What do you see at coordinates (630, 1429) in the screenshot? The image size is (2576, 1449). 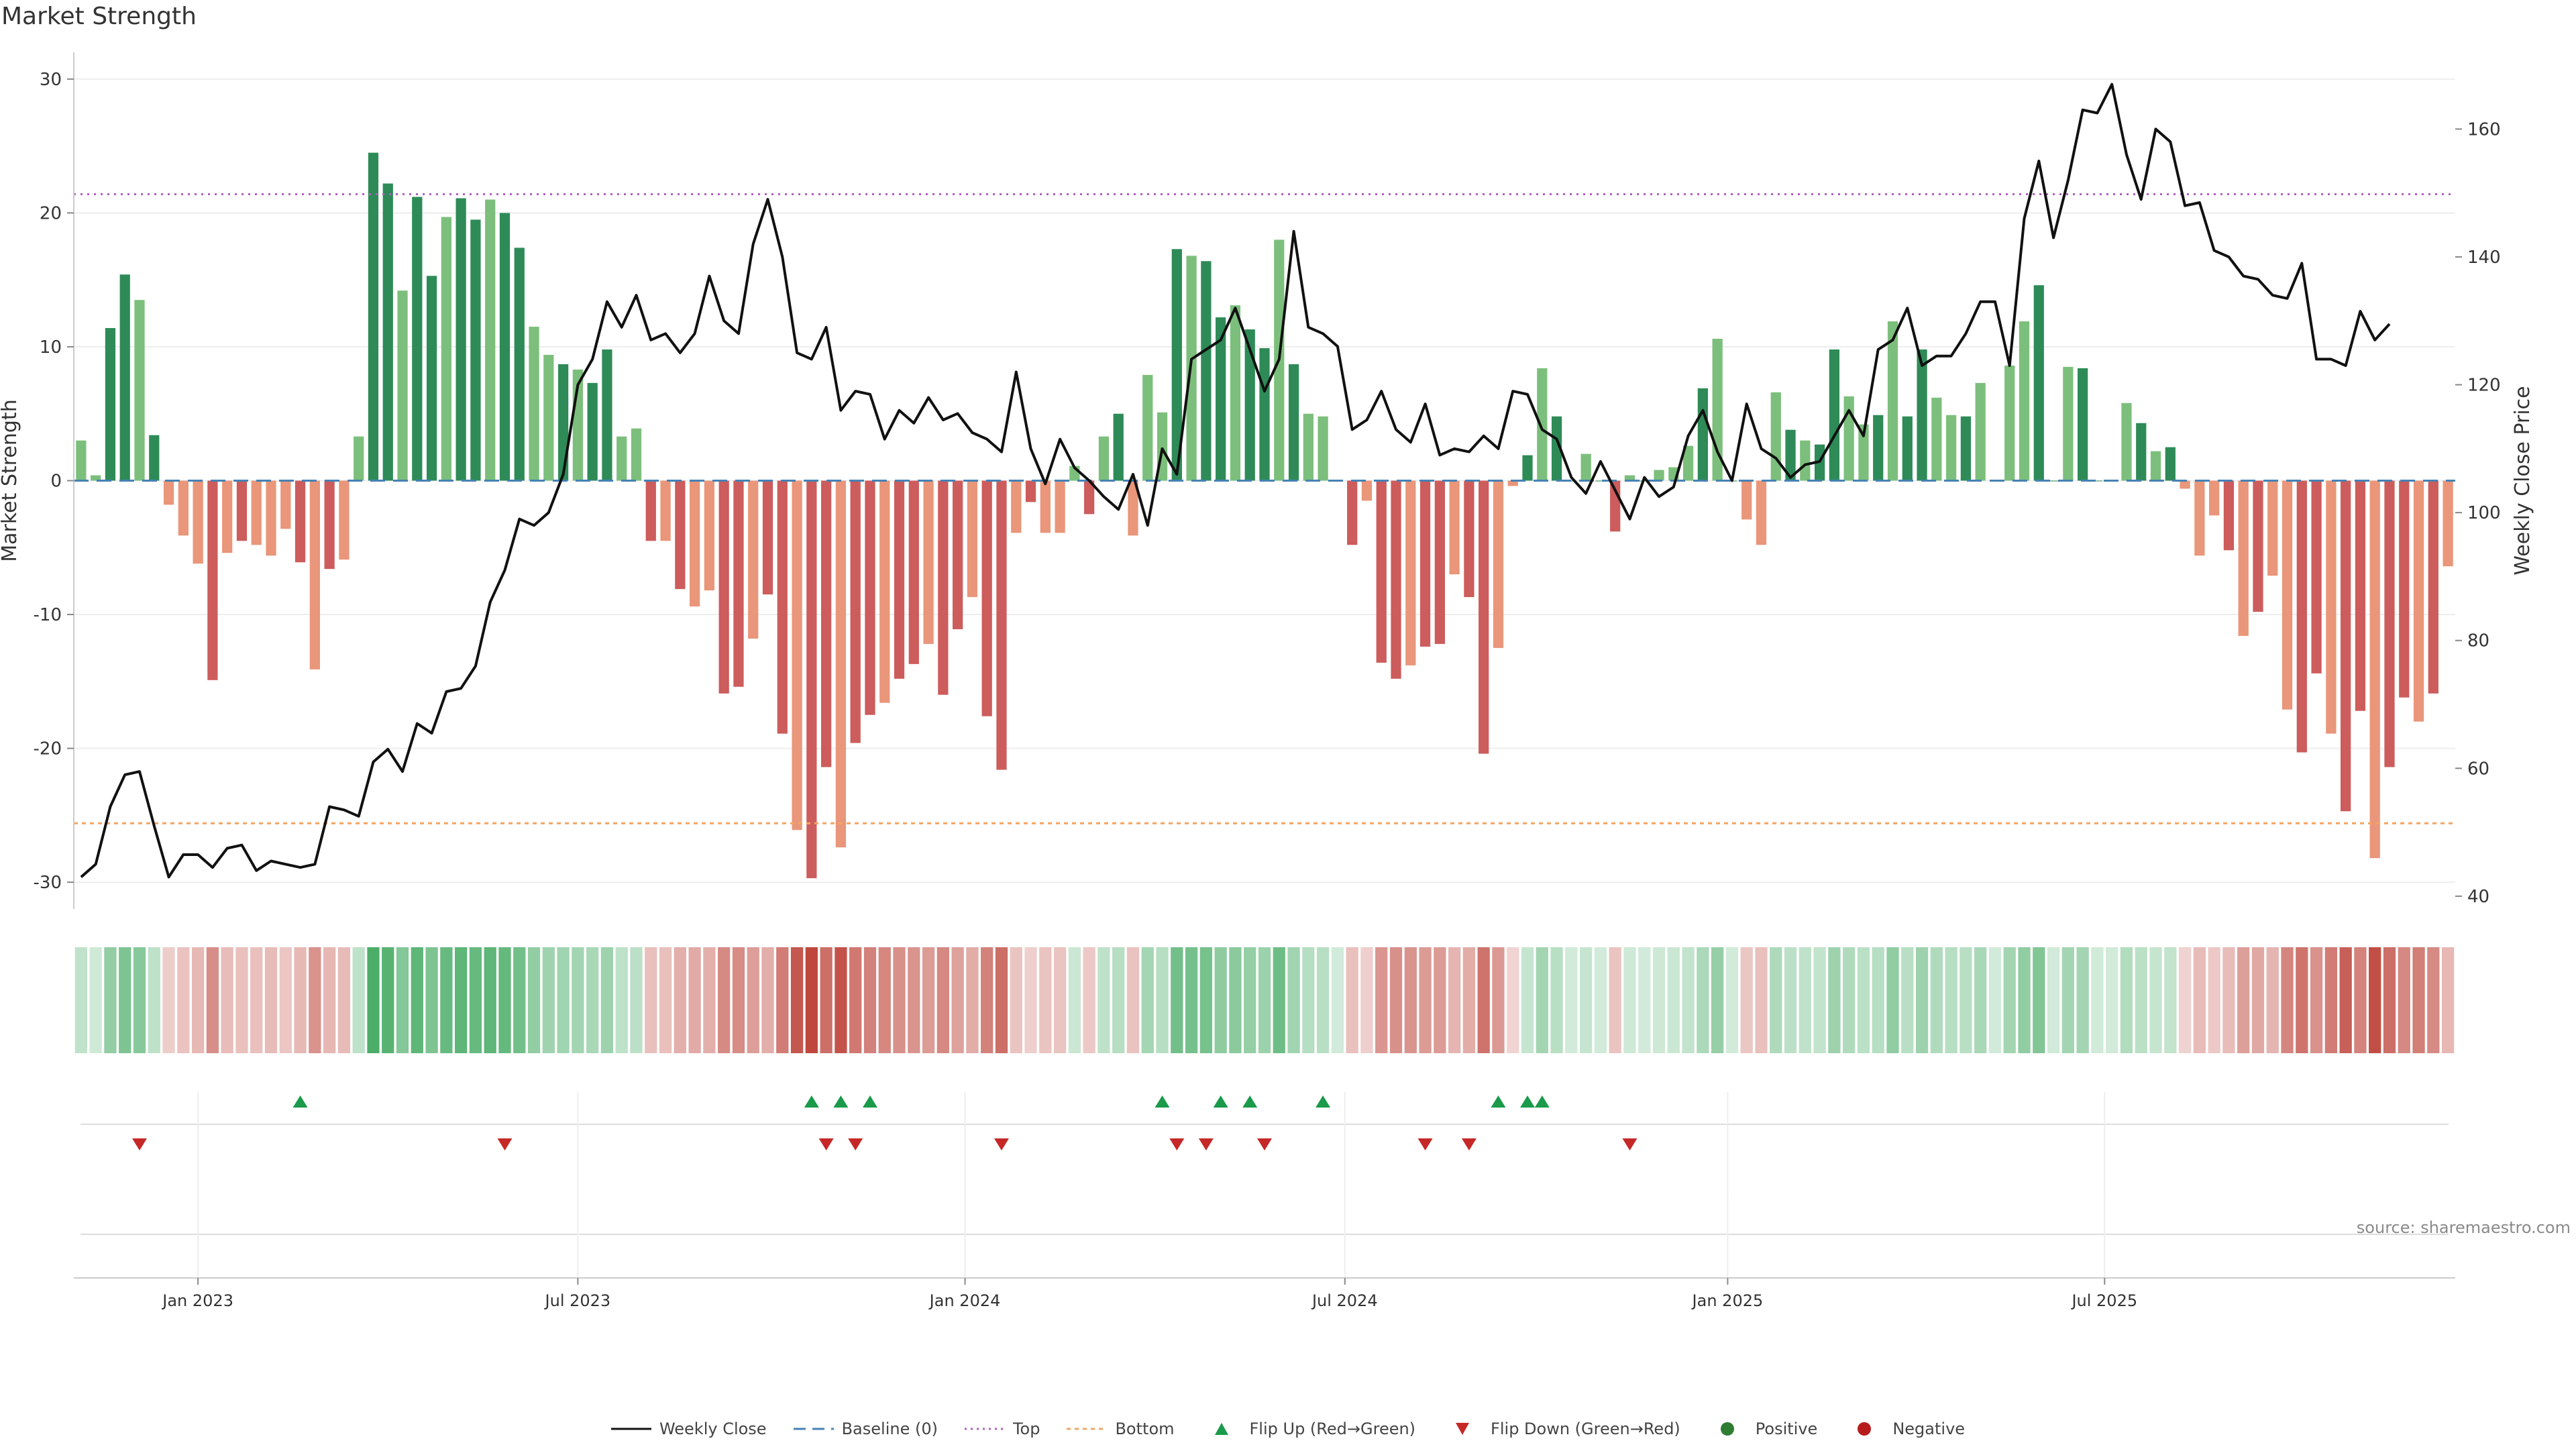 I see `legend-swatch-weekly-close` at bounding box center [630, 1429].